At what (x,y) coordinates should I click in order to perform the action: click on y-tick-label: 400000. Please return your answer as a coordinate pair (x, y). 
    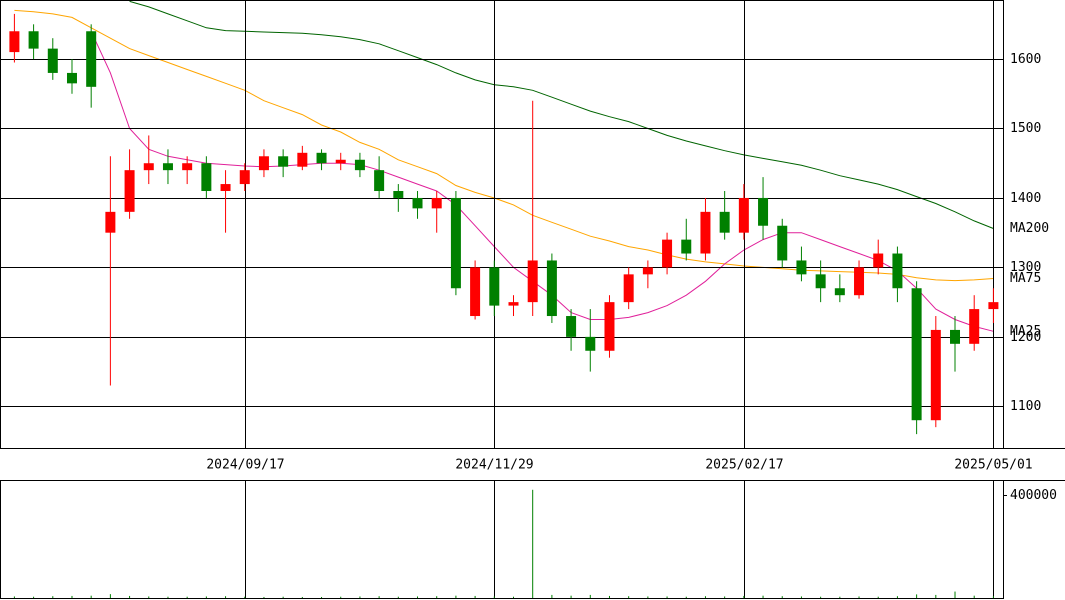
    Looking at the image, I should click on (1033, 495).